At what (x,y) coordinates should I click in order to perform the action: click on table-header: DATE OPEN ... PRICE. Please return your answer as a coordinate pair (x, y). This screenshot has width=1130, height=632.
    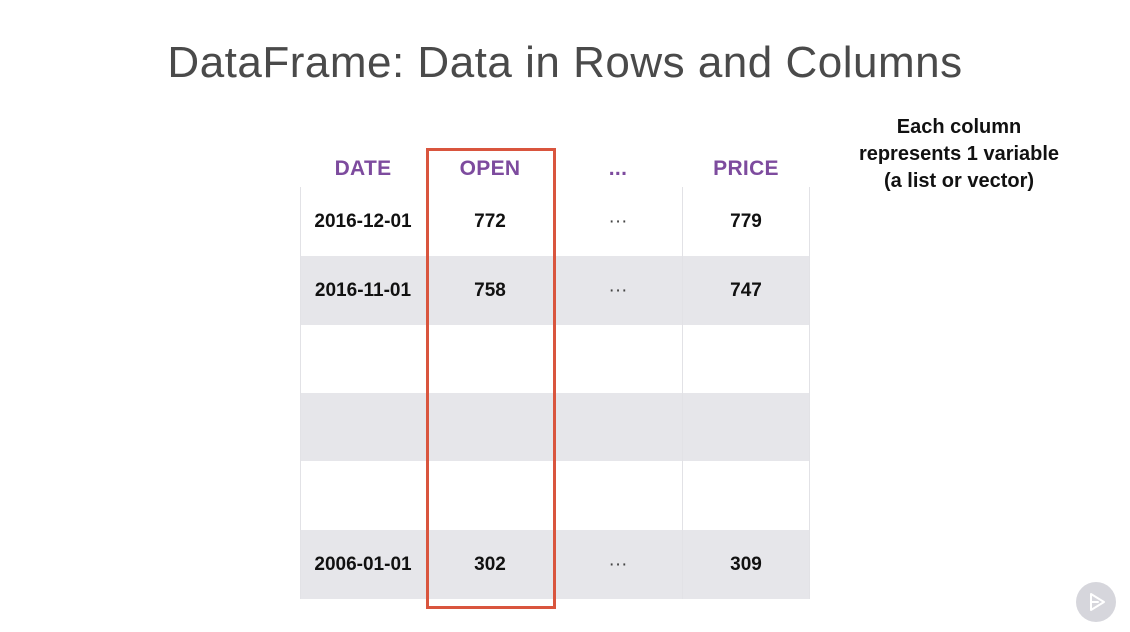
    Looking at the image, I should click on (555, 169).